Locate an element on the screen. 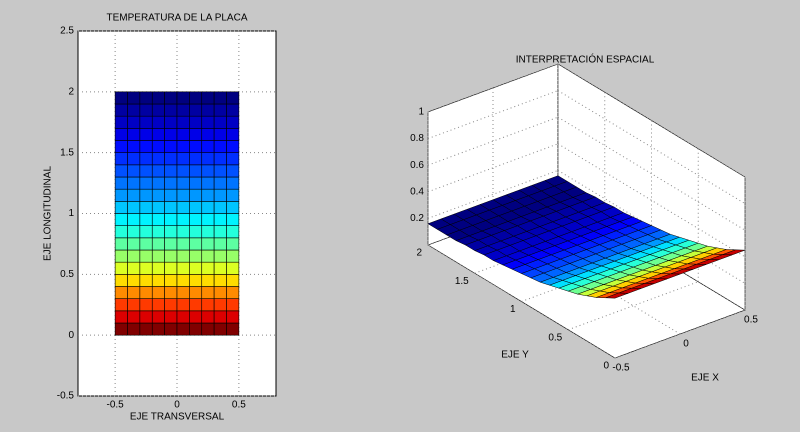 The height and width of the screenshot is (432, 800). x-tick-label: 0 is located at coordinates (686, 344).